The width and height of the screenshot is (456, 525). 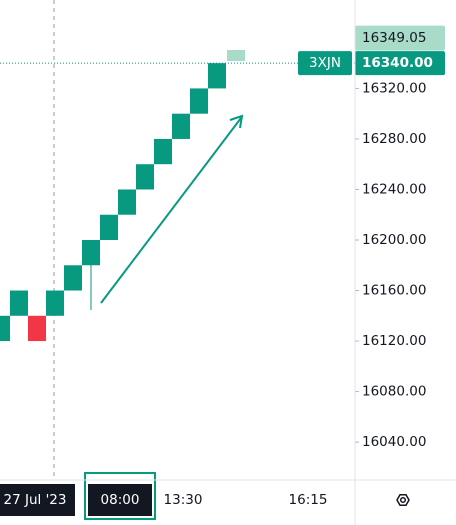 I want to click on gear-hole, so click(x=403, y=500).